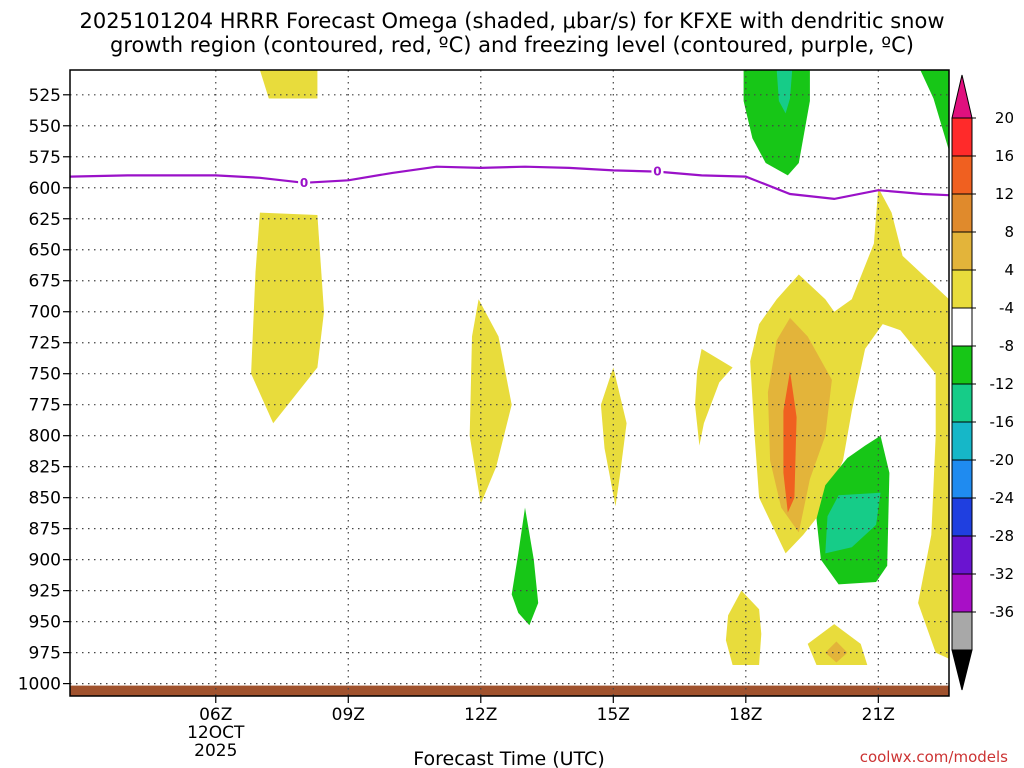 This screenshot has width=1024, height=768. Describe the element at coordinates (509, 690) in the screenshot. I see `ground-band` at that location.